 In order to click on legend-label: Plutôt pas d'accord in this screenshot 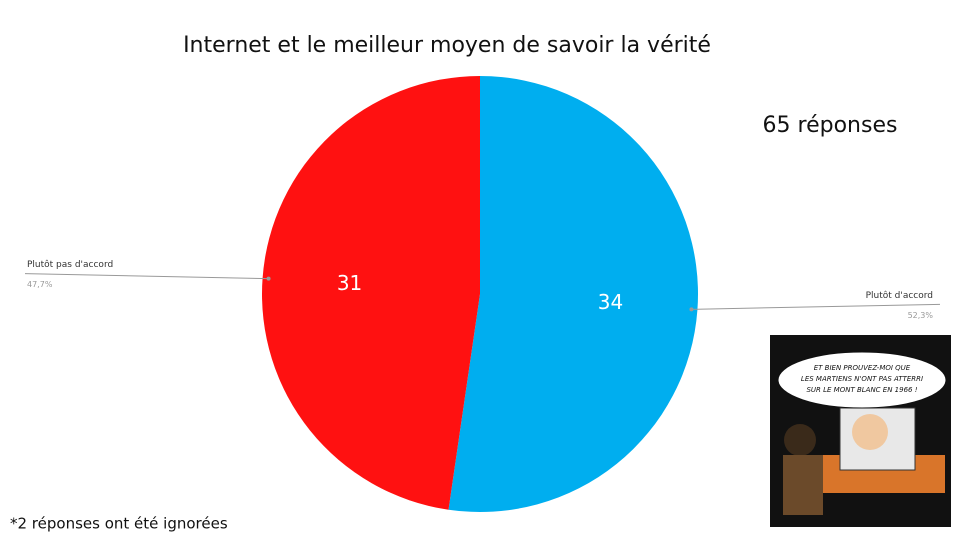, I will do `click(70, 264)`.